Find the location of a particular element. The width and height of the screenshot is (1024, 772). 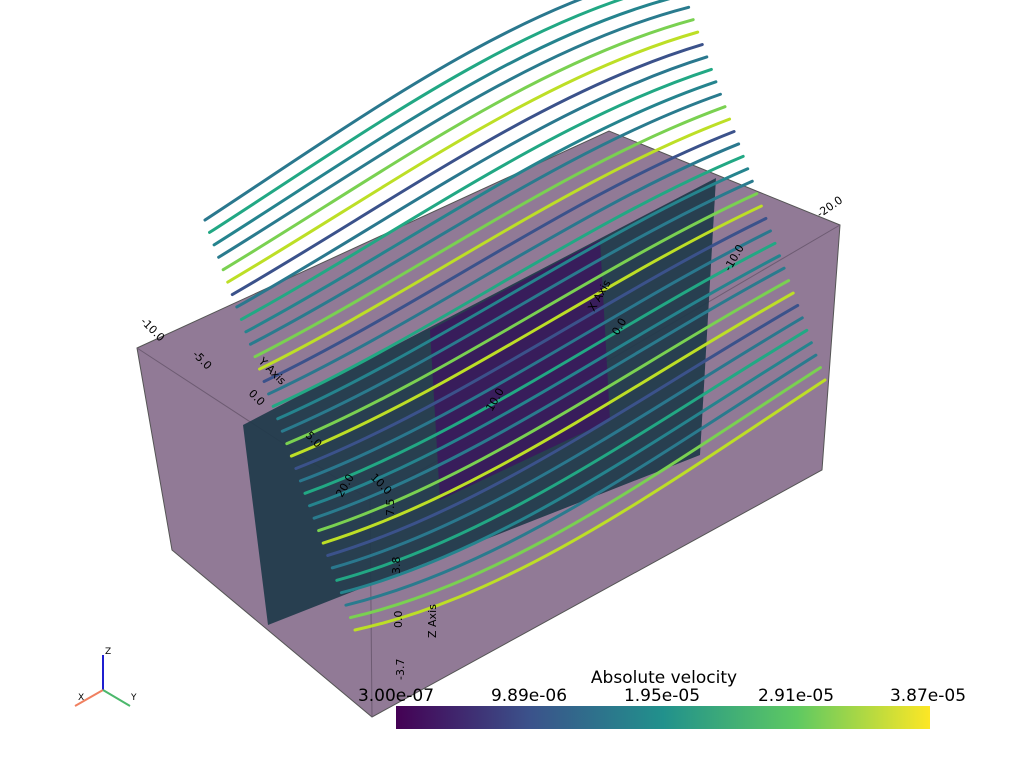

z-tick-label: 0.0 is located at coordinates (398, 620).